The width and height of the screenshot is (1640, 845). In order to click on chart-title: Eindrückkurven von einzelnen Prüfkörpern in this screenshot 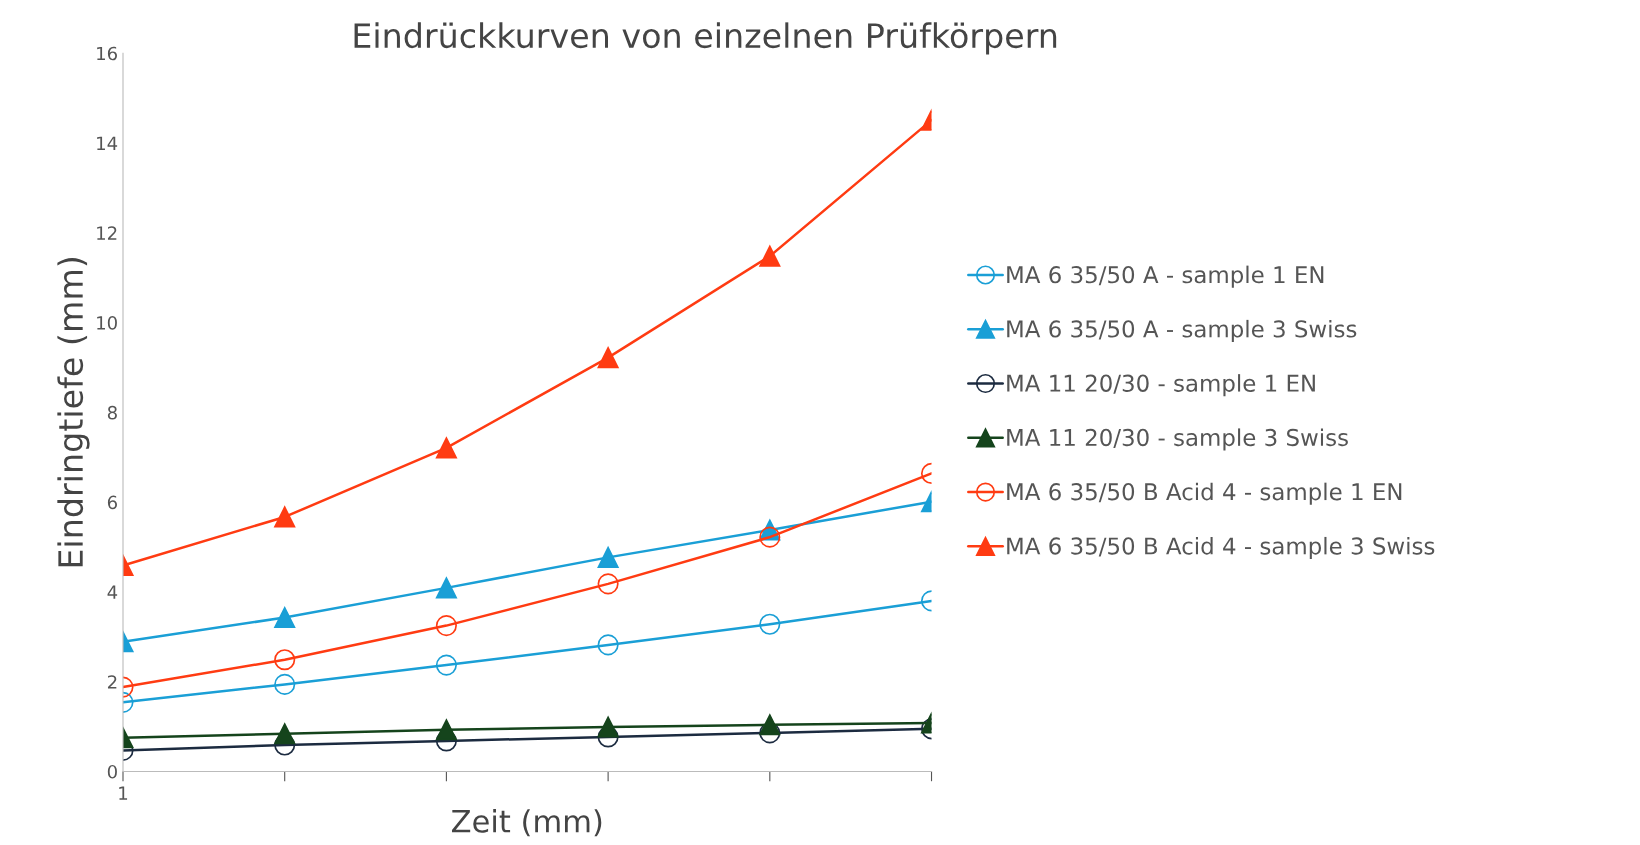, I will do `click(705, 38)`.